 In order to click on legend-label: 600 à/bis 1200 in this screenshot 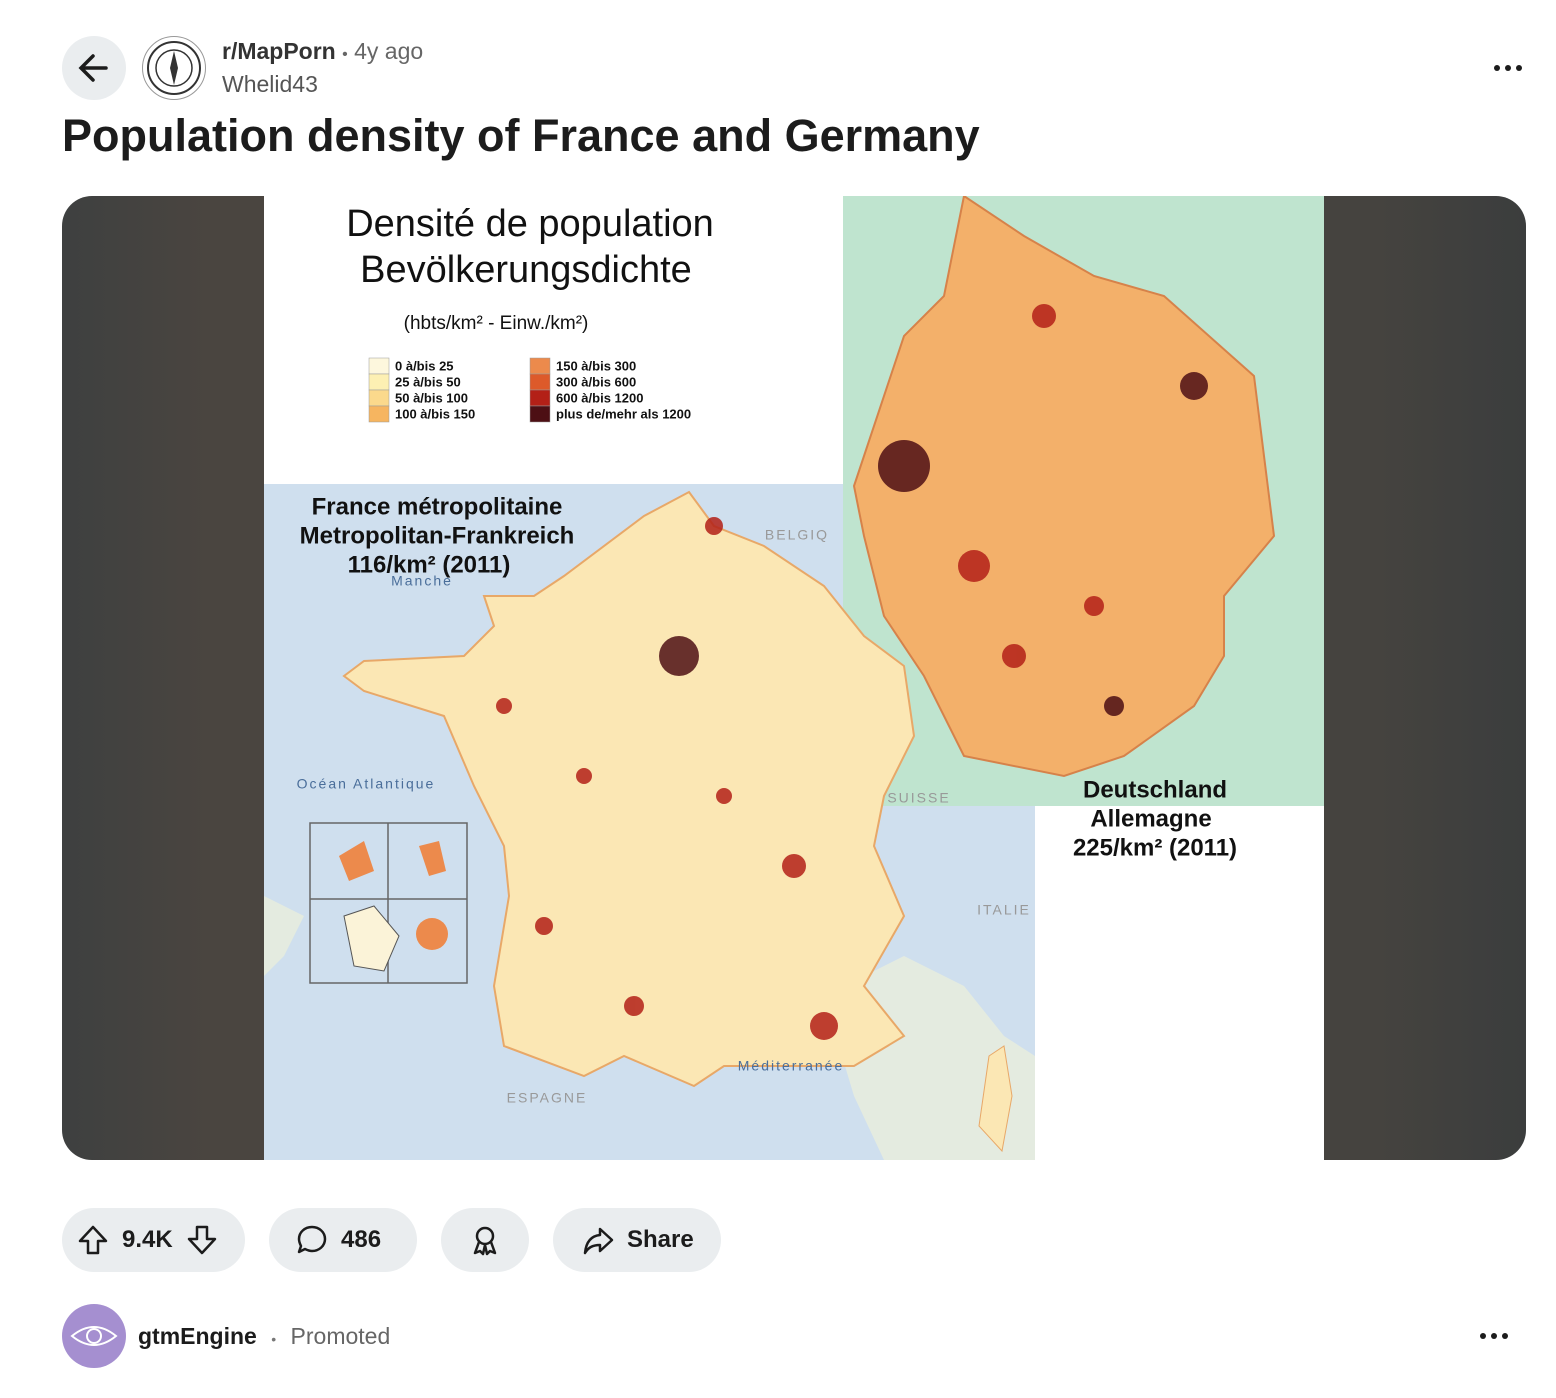, I will do `click(599, 397)`.